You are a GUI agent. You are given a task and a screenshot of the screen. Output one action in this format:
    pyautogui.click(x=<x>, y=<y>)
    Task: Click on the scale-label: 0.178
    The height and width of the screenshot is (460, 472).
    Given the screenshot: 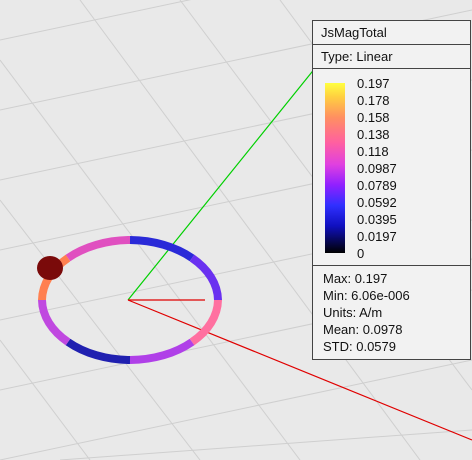 What is the action you would take?
    pyautogui.click(x=373, y=100)
    